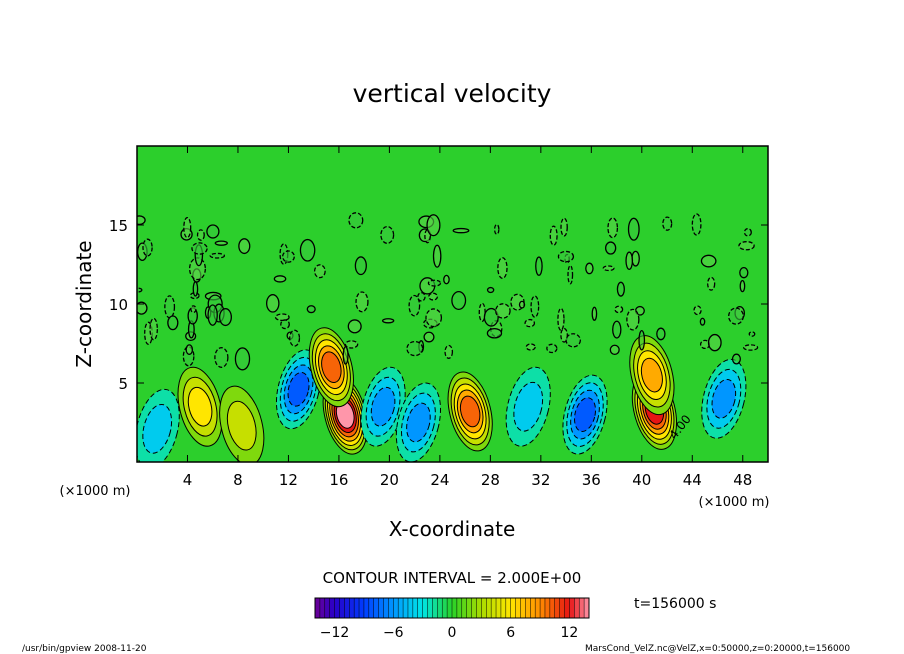 The image size is (904, 654). Describe the element at coordinates (118, 226) in the screenshot. I see `y-tick-label: 15` at that location.